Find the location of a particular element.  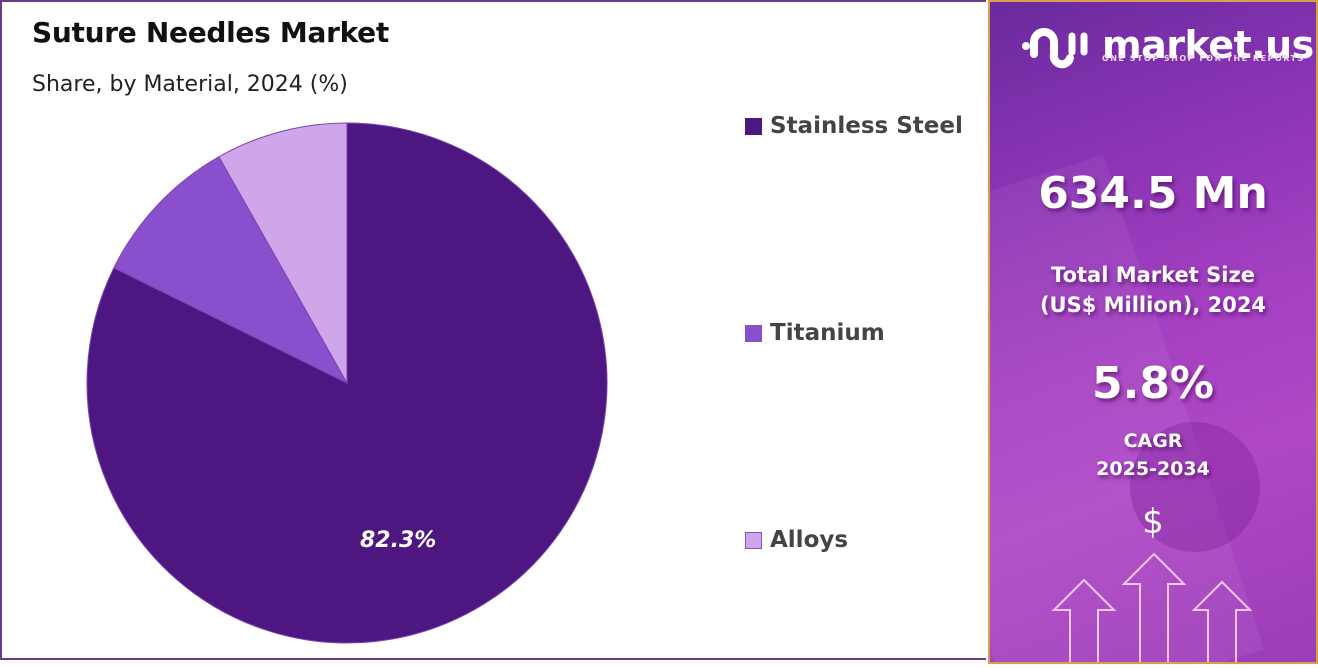

logo-text: market.us is located at coordinates (1208, 45).